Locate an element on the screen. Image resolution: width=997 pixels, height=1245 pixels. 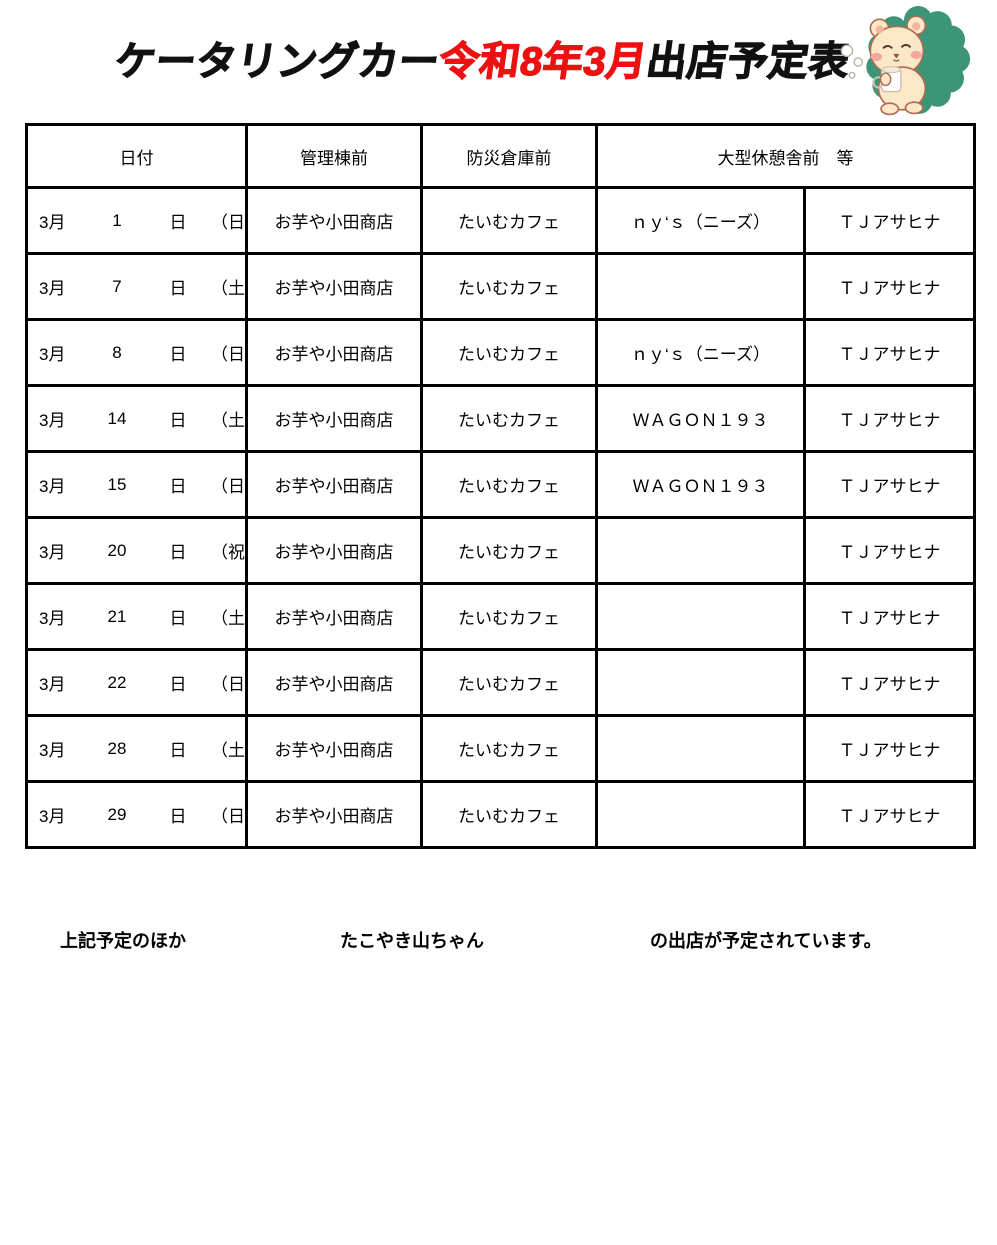
page-title: ケータリングカー令和8年3月出店予定表 is located at coordinates (482, 62).